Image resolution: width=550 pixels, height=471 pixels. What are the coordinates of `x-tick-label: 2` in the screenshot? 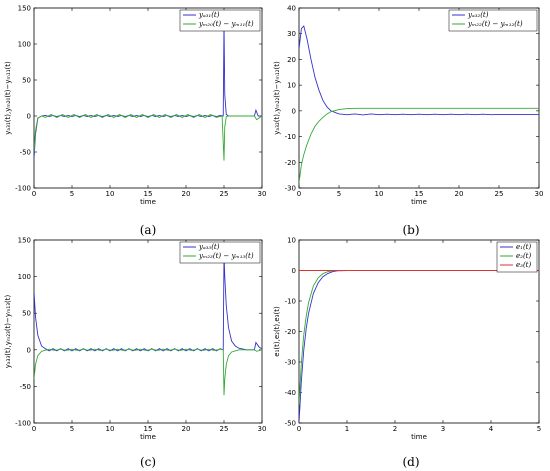 It's located at (395, 429).